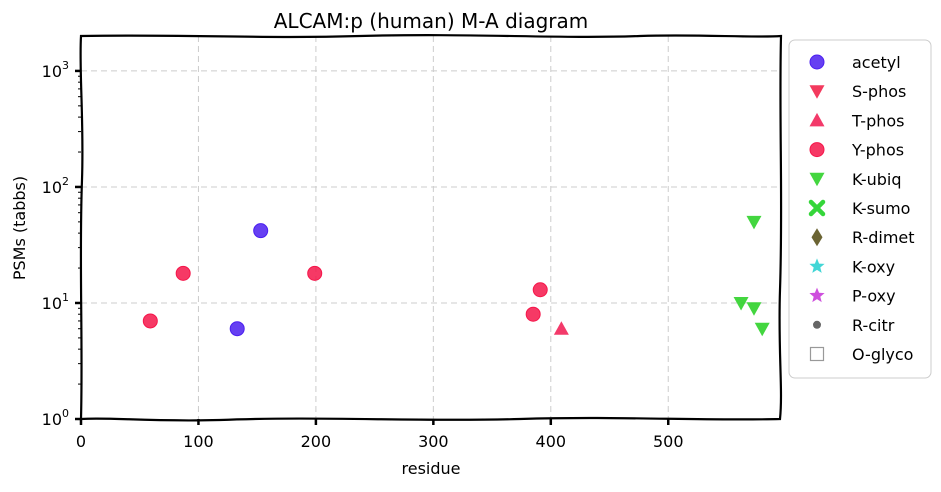 The height and width of the screenshot is (492, 941). Describe the element at coordinates (817, 92) in the screenshot. I see `legend-marker-s-phos` at that location.